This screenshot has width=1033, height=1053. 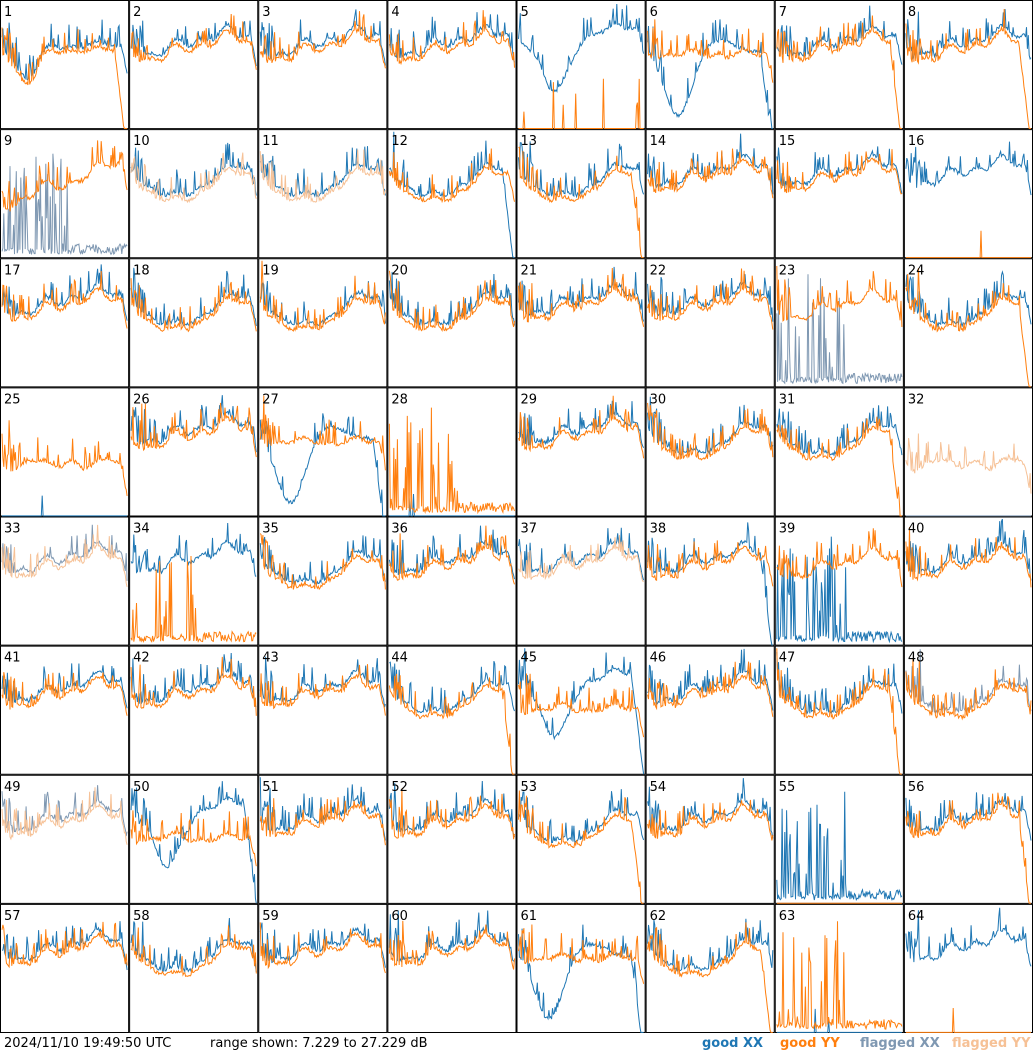 I want to click on panel-48: 48, so click(x=968, y=710).